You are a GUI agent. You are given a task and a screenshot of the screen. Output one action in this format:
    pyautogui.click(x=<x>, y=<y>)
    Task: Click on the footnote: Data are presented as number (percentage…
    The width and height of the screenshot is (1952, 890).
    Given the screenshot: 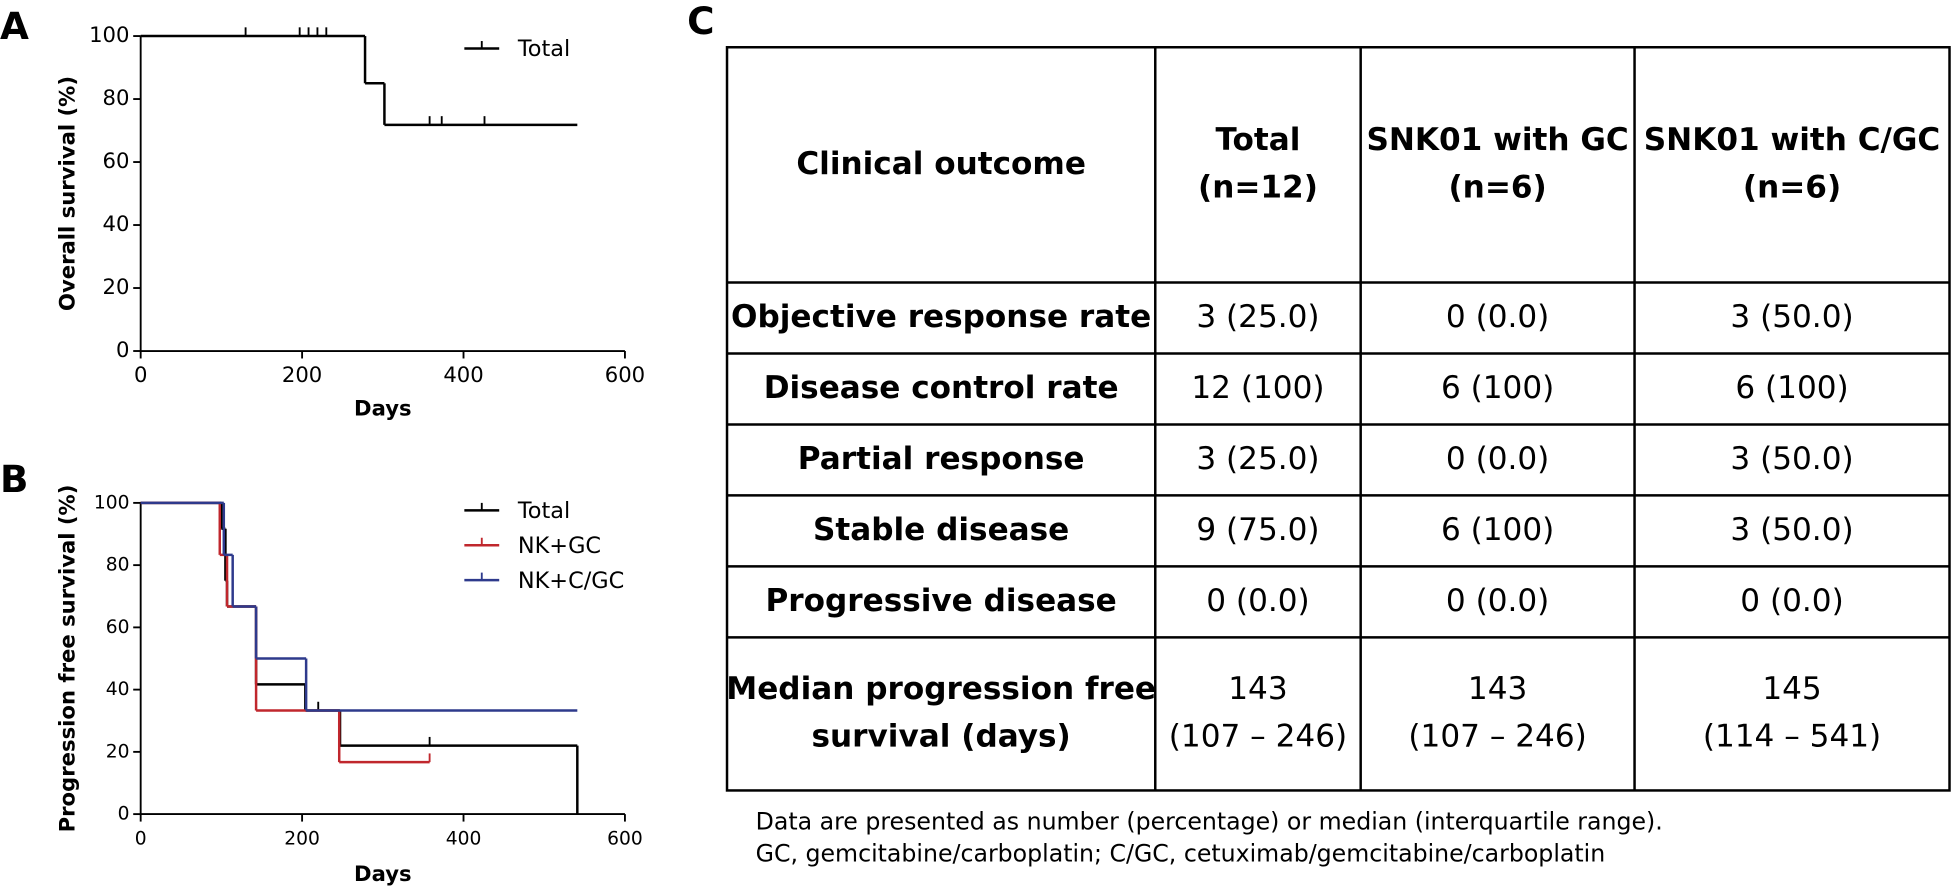 What is the action you would take?
    pyautogui.click(x=1209, y=821)
    